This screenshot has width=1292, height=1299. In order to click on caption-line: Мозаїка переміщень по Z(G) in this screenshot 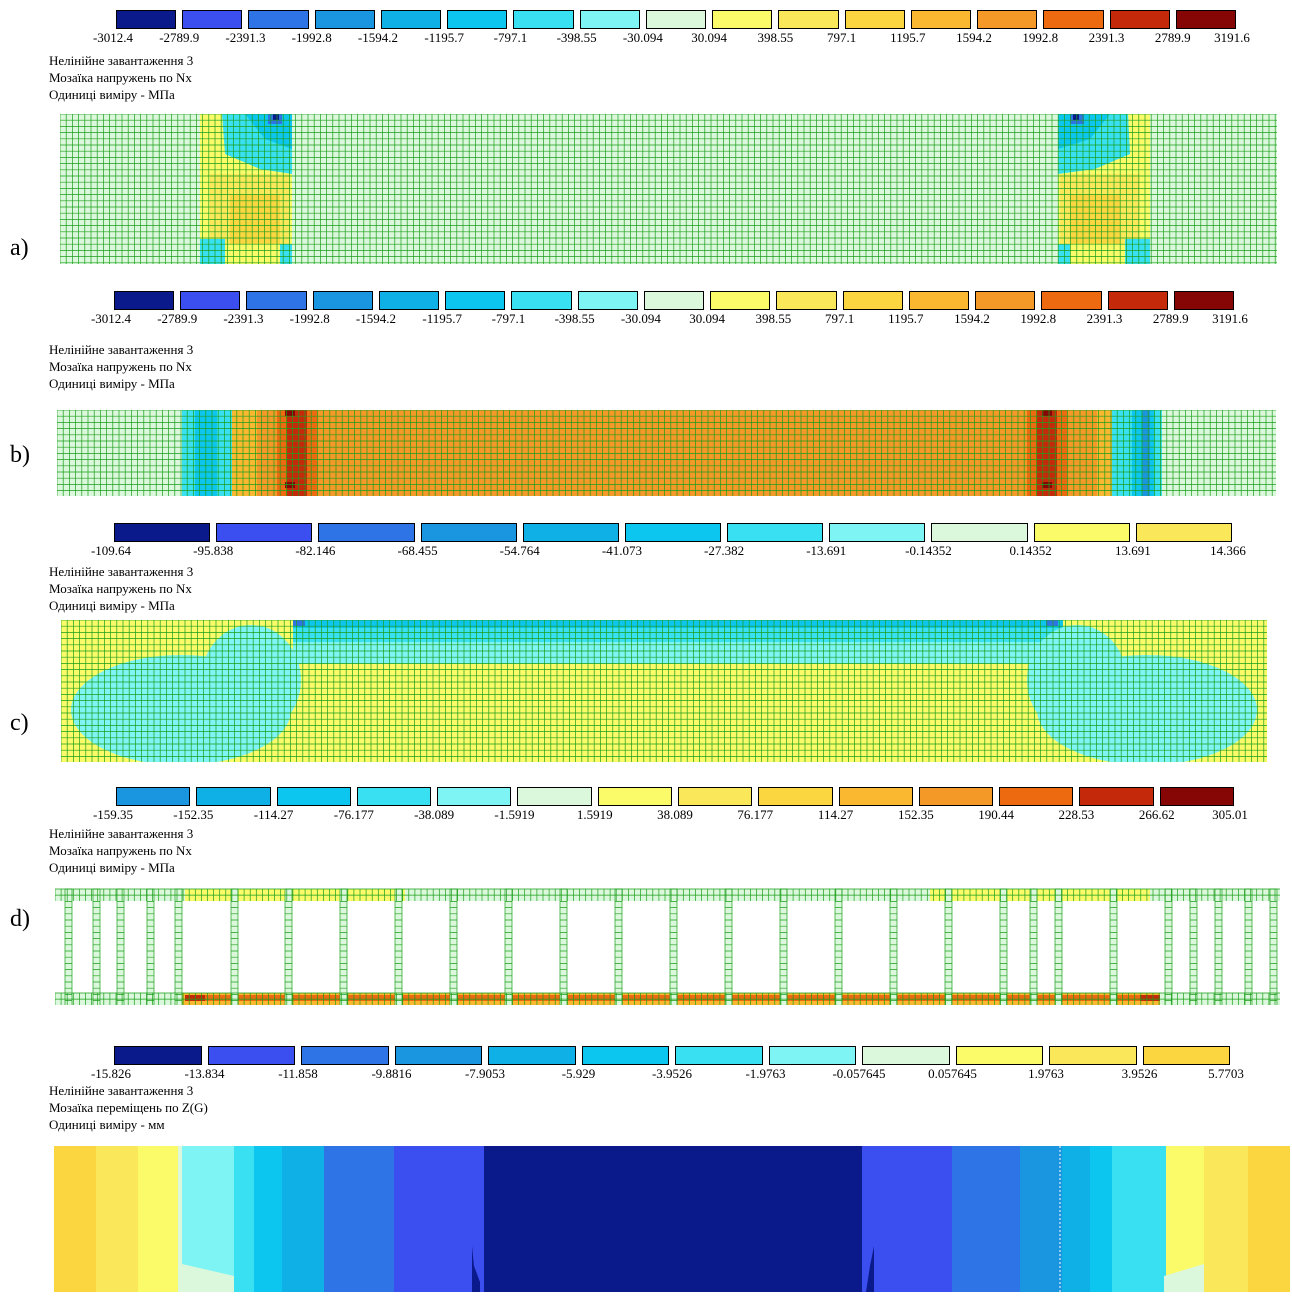, I will do `click(128, 1107)`.